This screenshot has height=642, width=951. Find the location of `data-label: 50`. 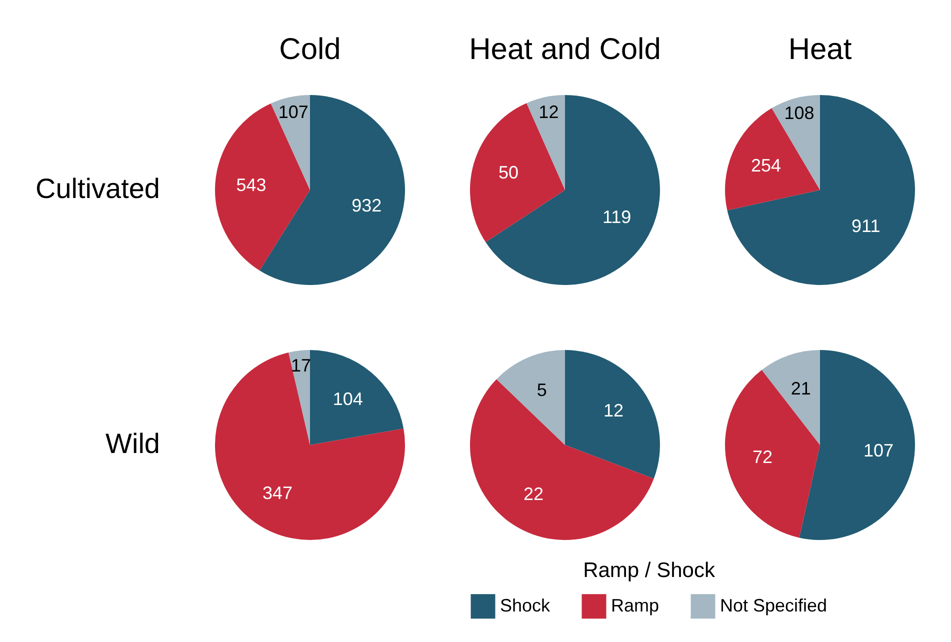

data-label: 50 is located at coordinates (508, 172).